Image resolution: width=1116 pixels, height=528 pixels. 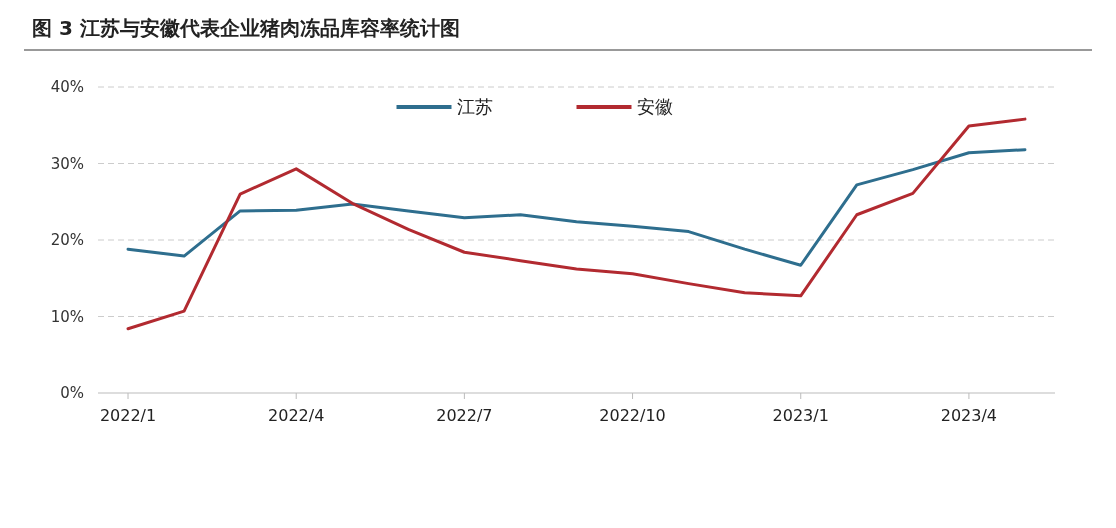 I want to click on y-tick-label: 40%, so click(x=67, y=87).